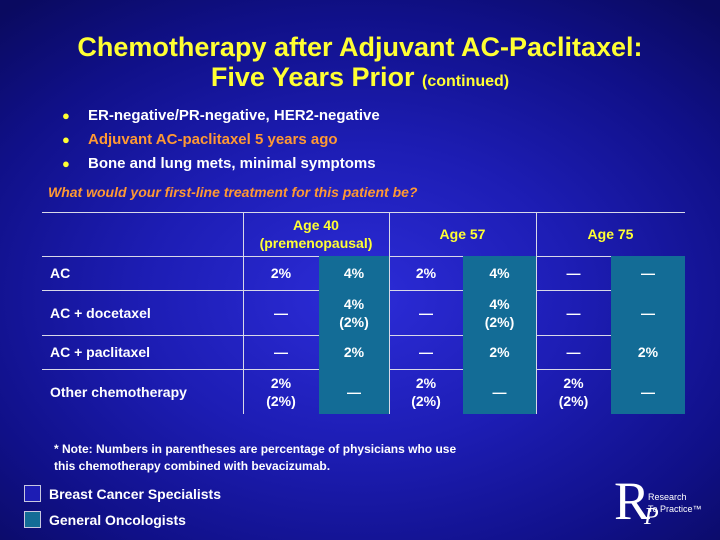 This screenshot has height=540, width=720. Describe the element at coordinates (462, 234) in the screenshot. I see `header-age-57: Age 57` at that location.